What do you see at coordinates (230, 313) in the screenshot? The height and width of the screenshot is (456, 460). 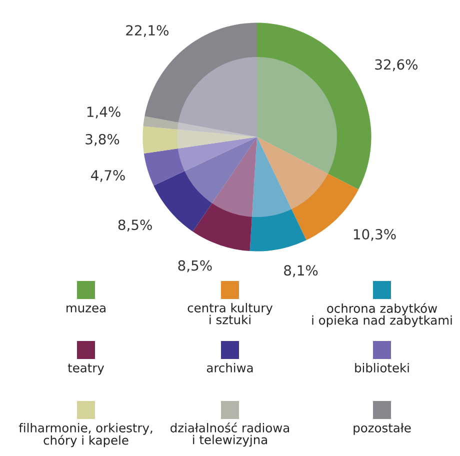 I see `legend-label: centra kultury i sztuki` at bounding box center [230, 313].